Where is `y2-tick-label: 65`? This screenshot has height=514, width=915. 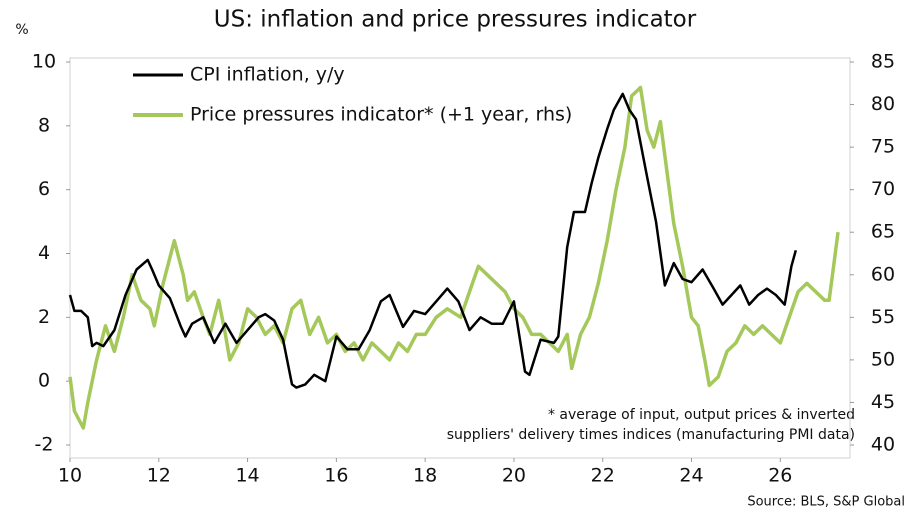 y2-tick-label: 65 is located at coordinates (883, 232).